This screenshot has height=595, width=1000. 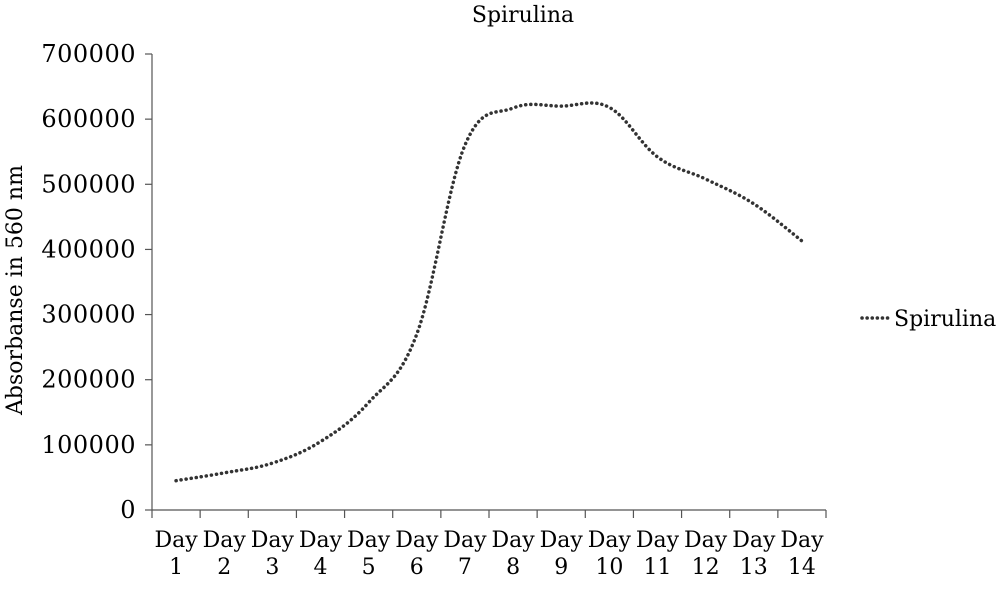 What do you see at coordinates (610, 554) in the screenshot?
I see `x-tick-label: Day 10` at bounding box center [610, 554].